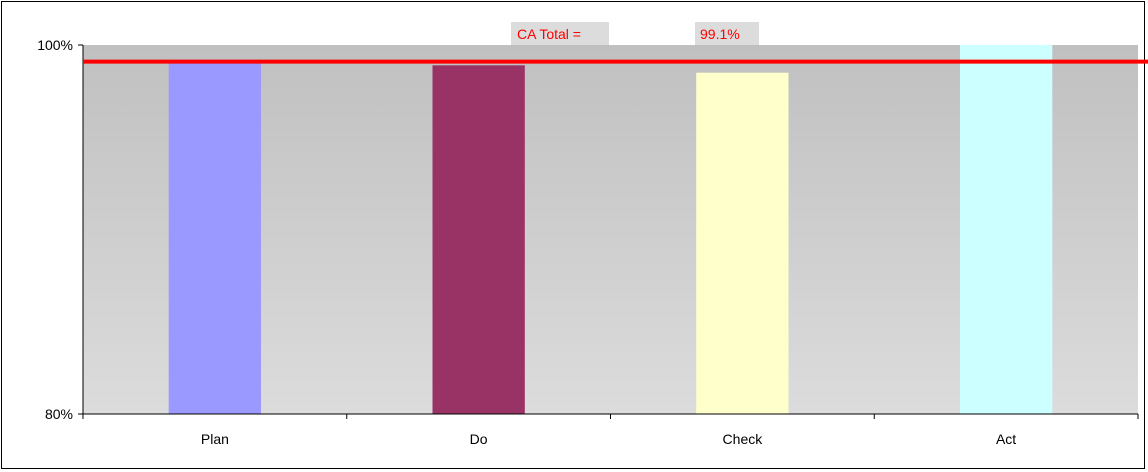 Image resolution: width=1148 pixels, height=472 pixels. Describe the element at coordinates (59, 414) in the screenshot. I see `y-tick-label: 80%` at that location.